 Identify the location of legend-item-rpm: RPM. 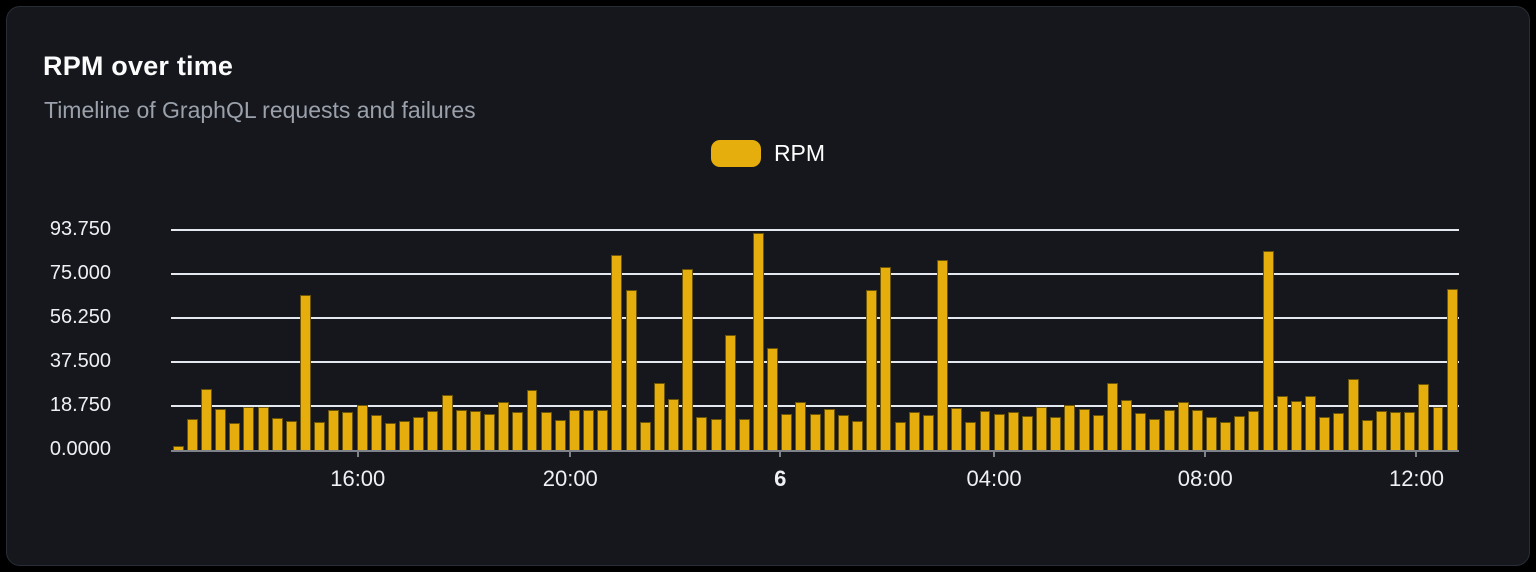
(768, 153).